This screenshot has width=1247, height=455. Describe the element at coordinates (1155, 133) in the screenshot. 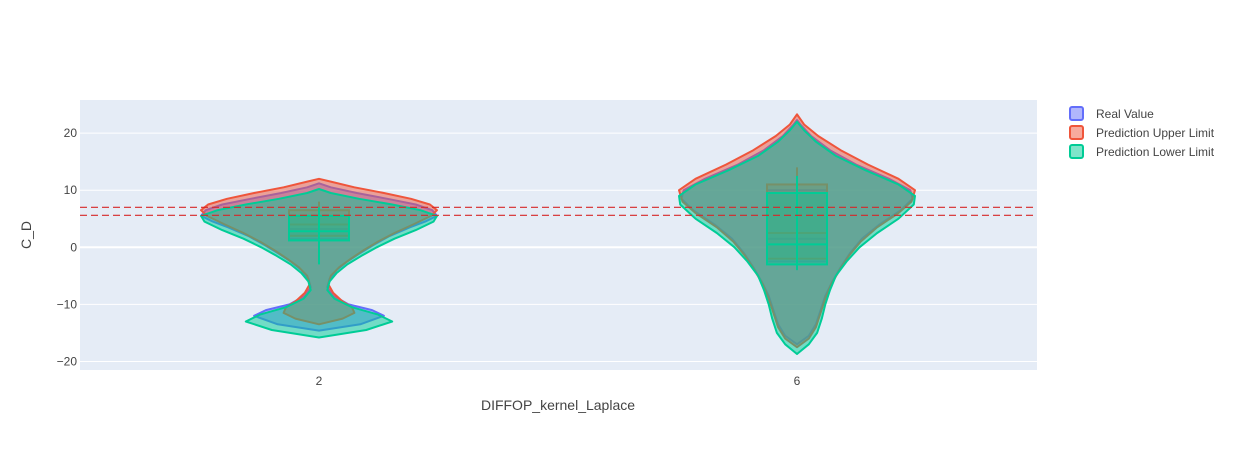

I see `legend-label: Prediction Upper Limit` at that location.